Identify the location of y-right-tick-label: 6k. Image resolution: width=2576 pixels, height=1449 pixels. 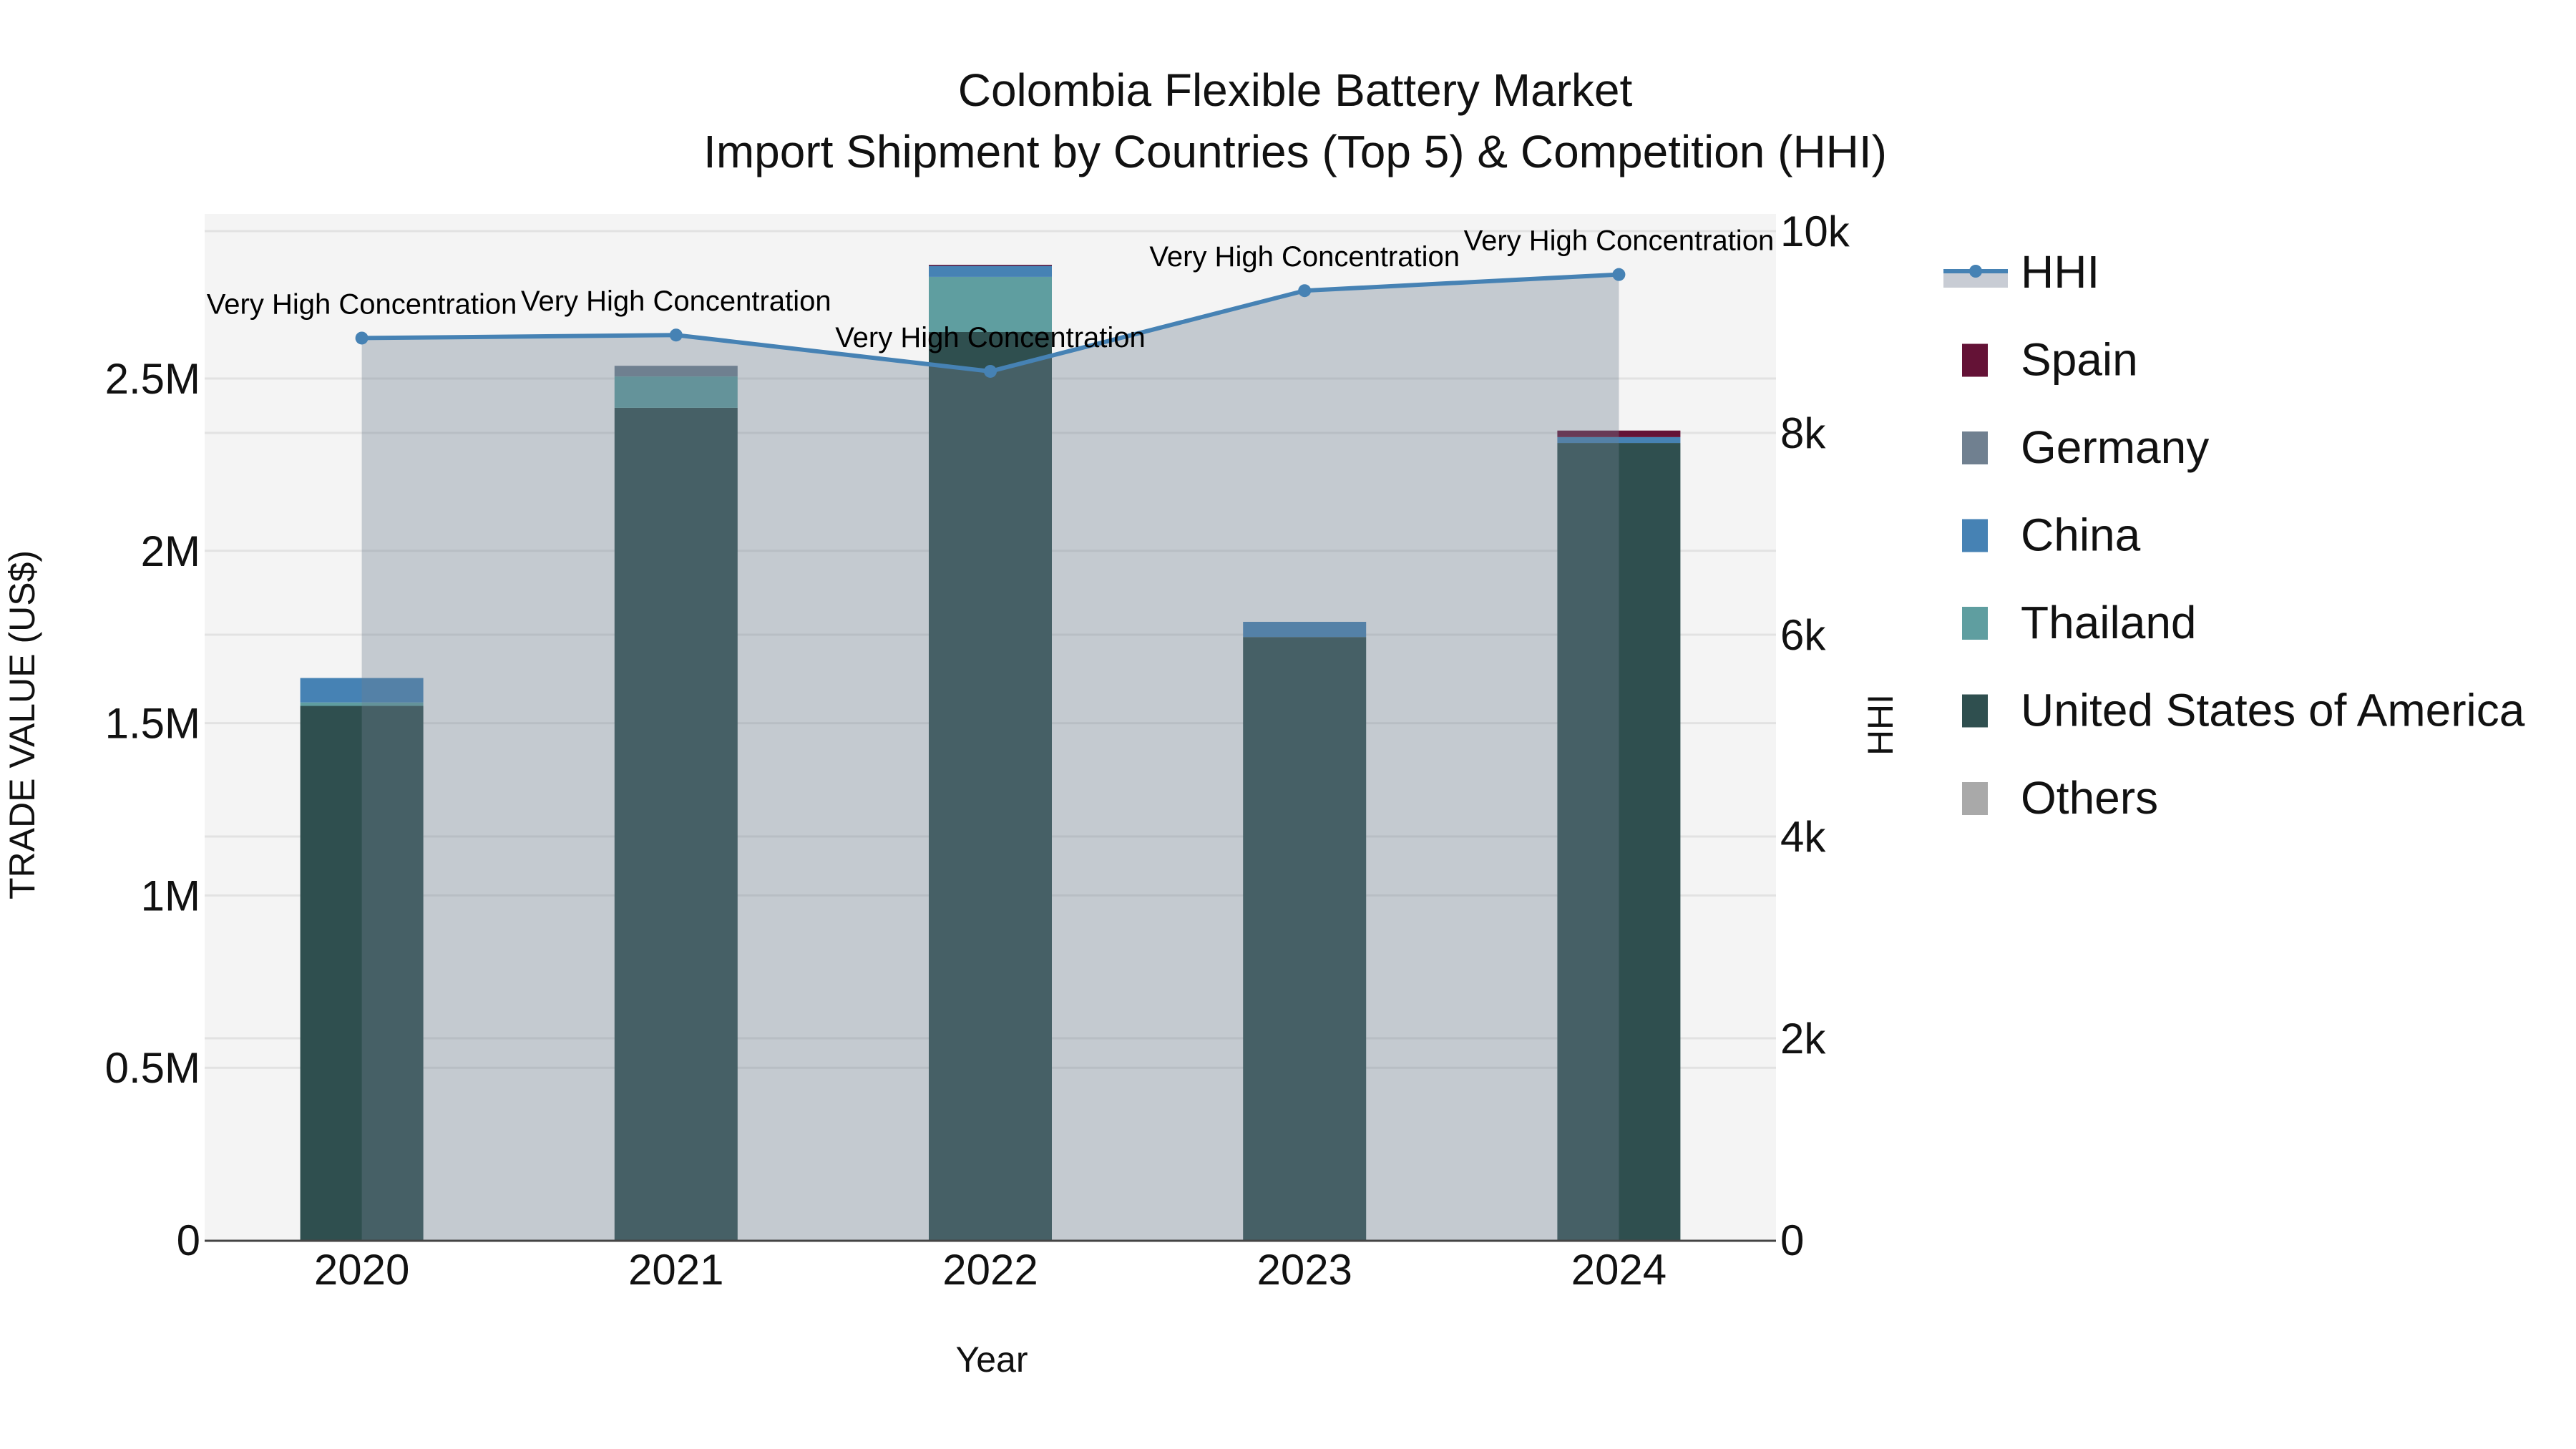
(1803, 635).